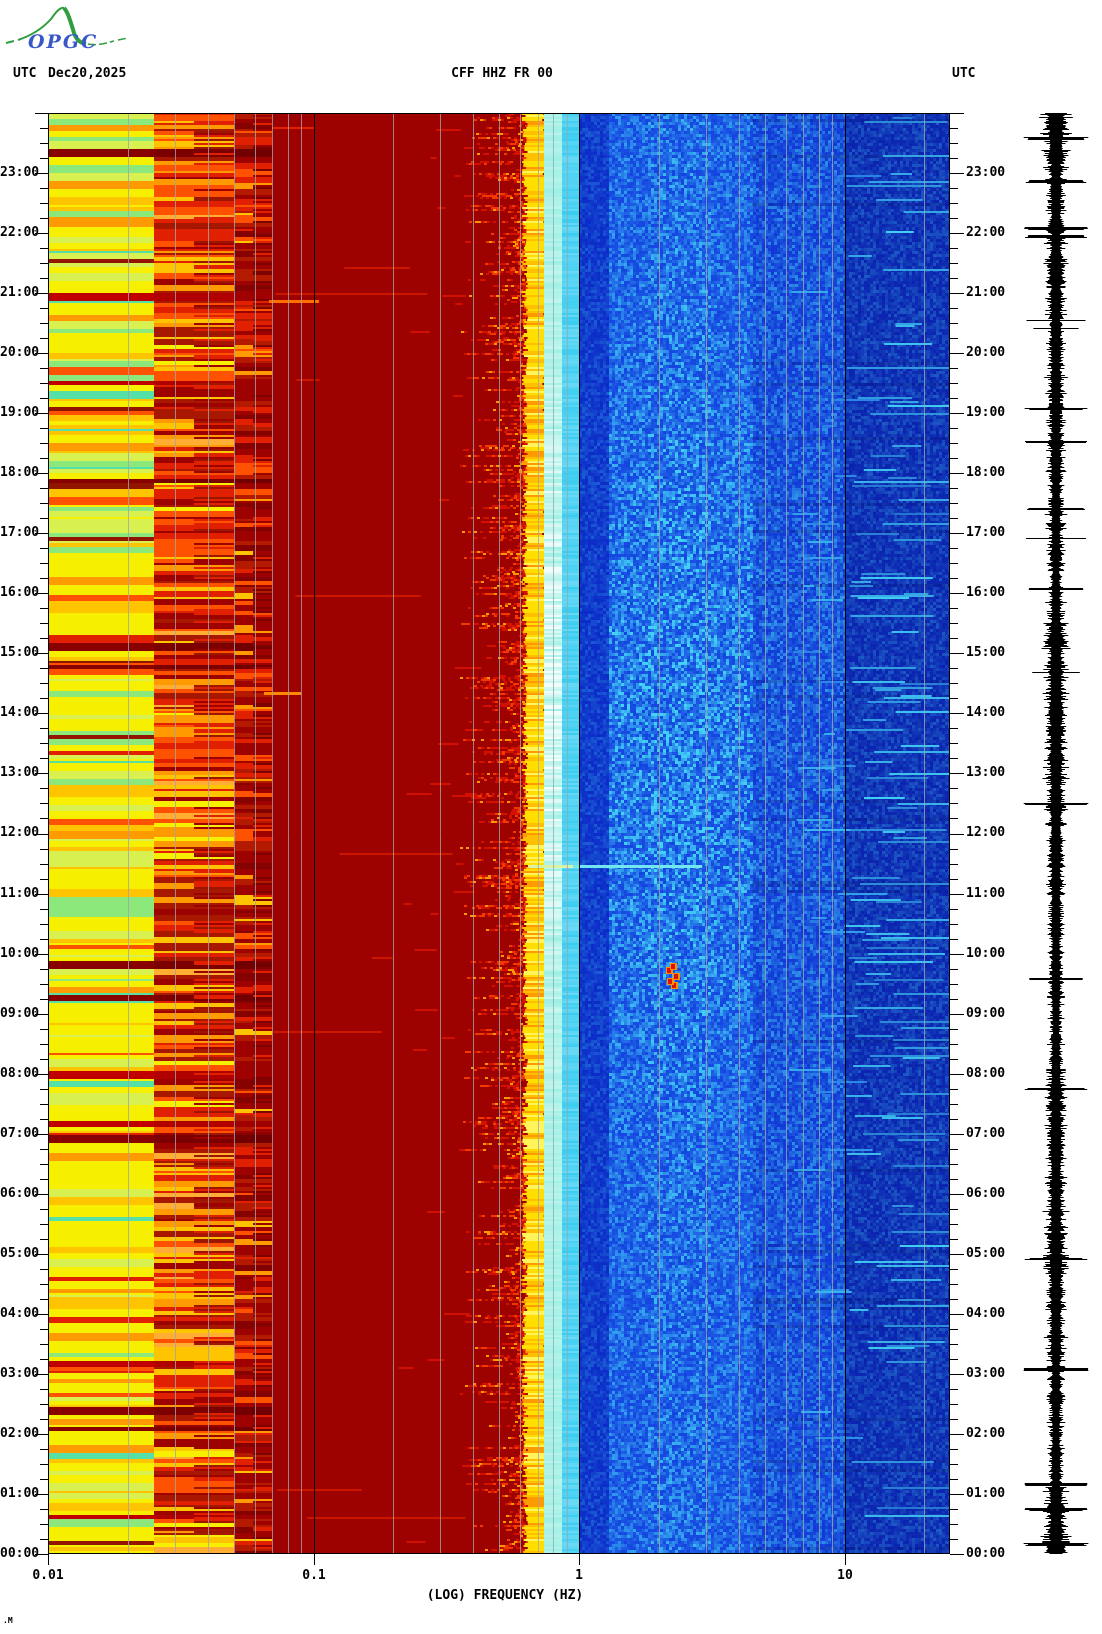 The width and height of the screenshot is (1102, 1634). What do you see at coordinates (20, 412) in the screenshot?
I see `left-hour-label: 19:00` at bounding box center [20, 412].